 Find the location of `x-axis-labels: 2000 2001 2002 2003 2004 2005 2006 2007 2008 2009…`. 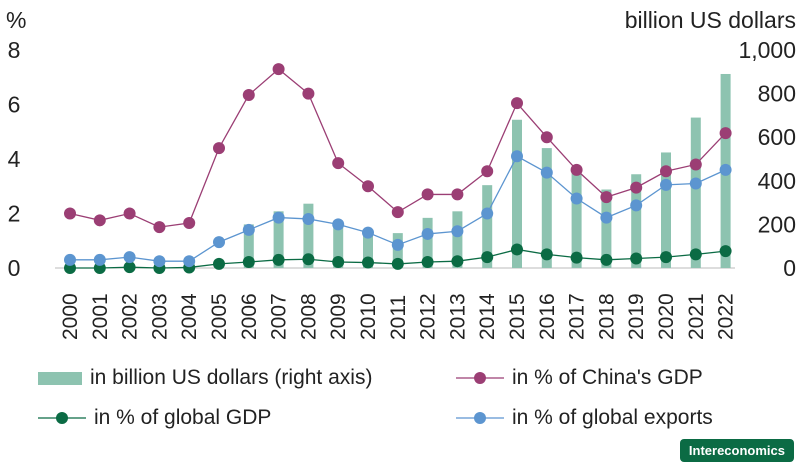

x-axis-labels: 2000 2001 2002 2003 2004 2005 2006 2007 2008 2009… is located at coordinates (398, 316).